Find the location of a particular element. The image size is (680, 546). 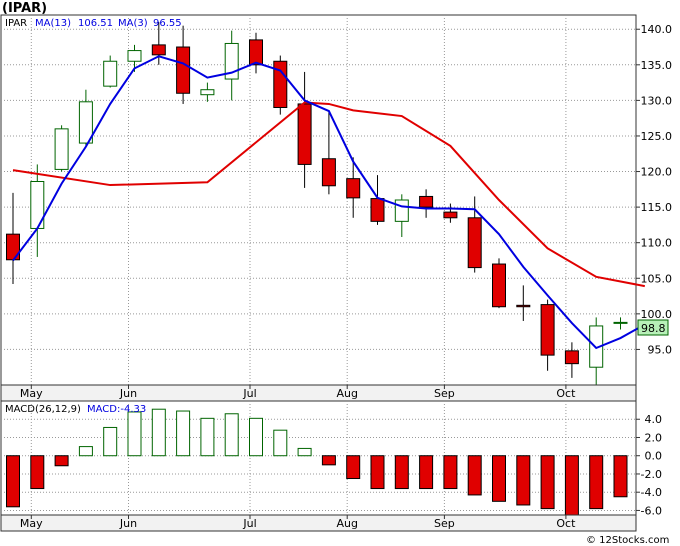

macd-axis: -6.0 -4.0 -2.0 0.0 2.0 4.0 is located at coordinates (649, 465).